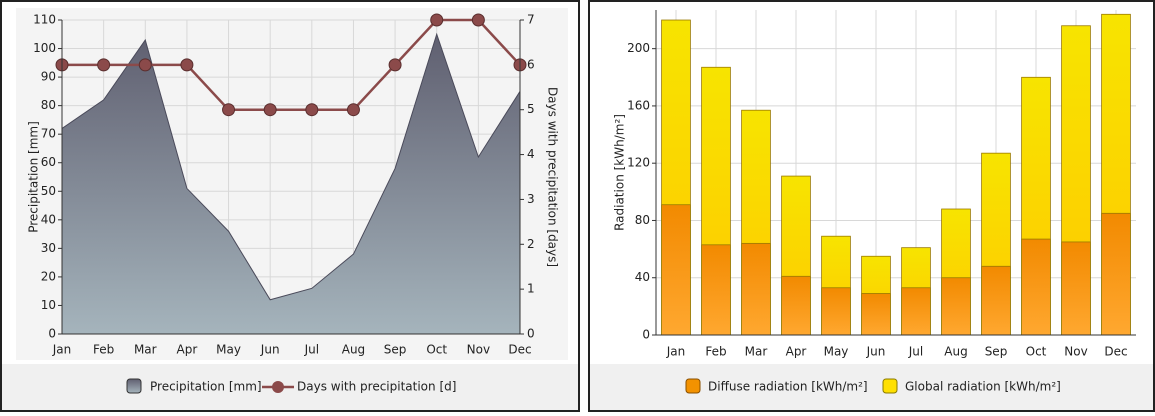 This screenshot has width=1155, height=416. What do you see at coordinates (638, 163) in the screenshot?
I see `y-tick-label: 120` at bounding box center [638, 163].